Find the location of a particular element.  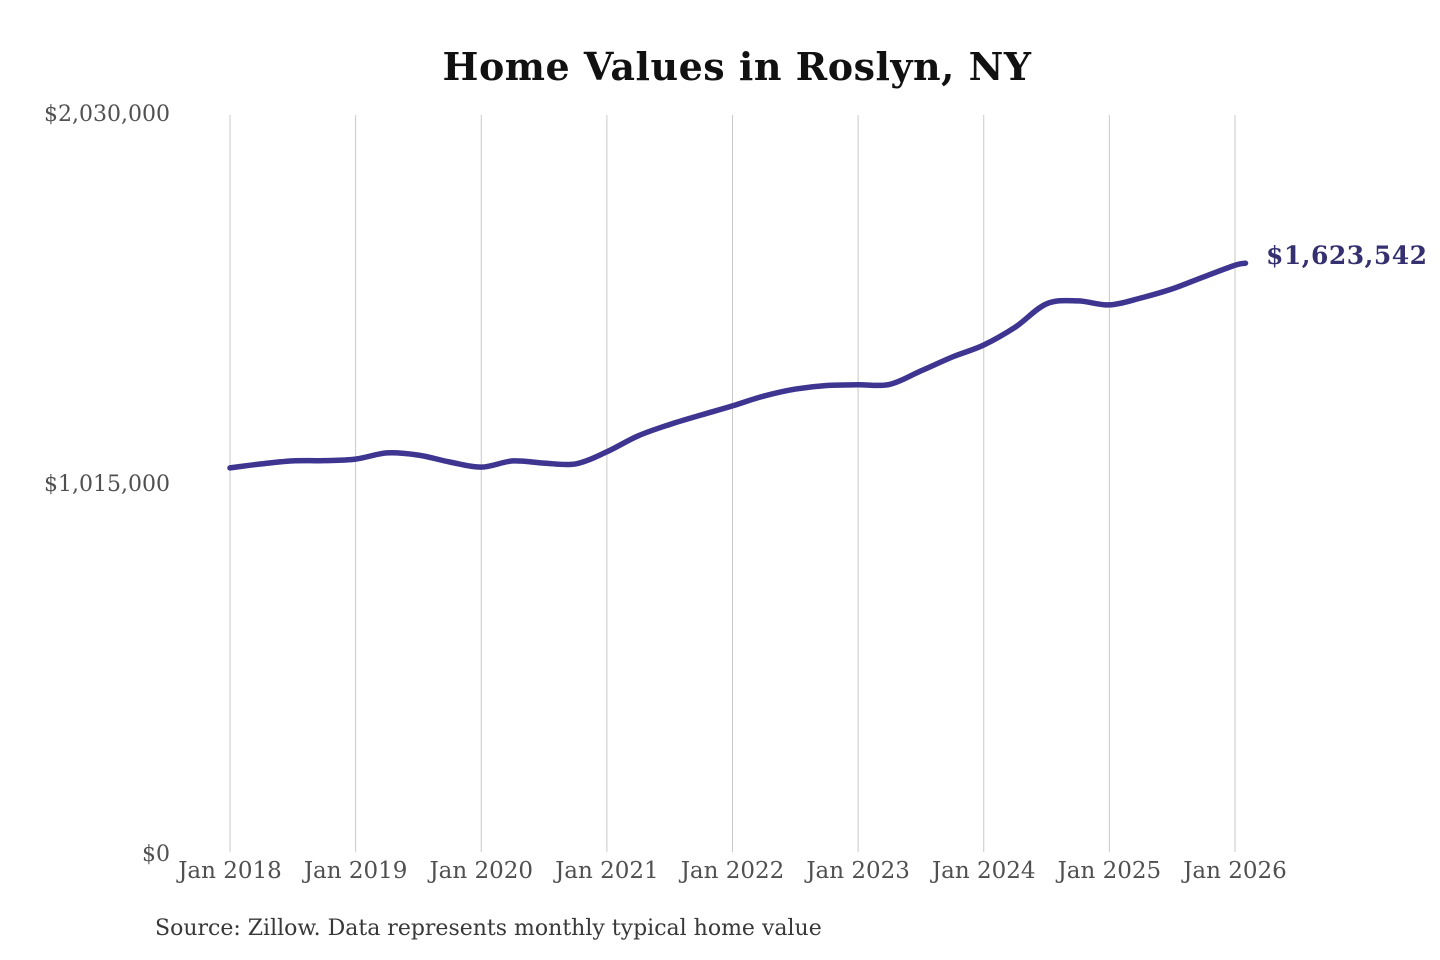

x-axis-label-jan-2018: Jan 2018 is located at coordinates (230, 871).